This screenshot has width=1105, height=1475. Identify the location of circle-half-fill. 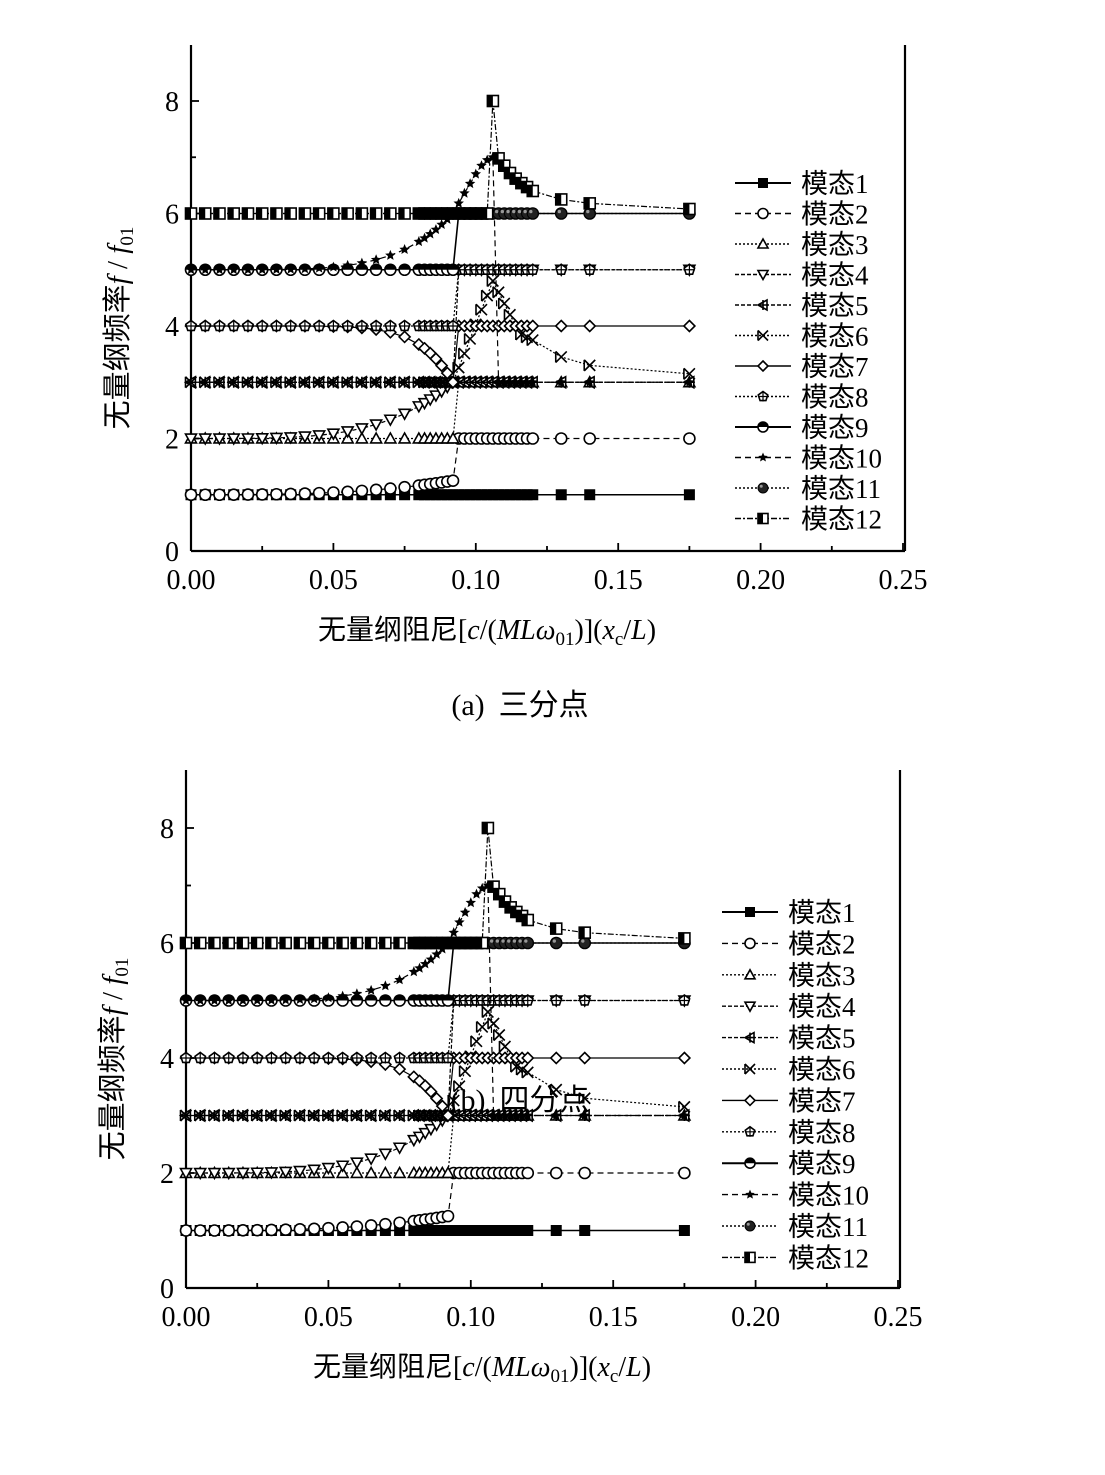
(390, 267).